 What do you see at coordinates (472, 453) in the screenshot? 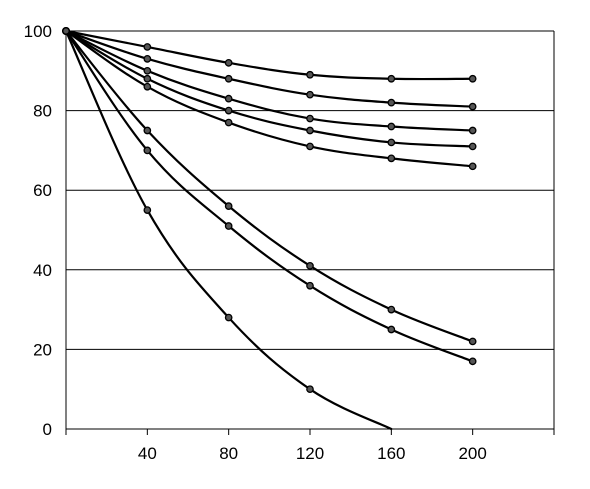
I see `x-tick-label-200: 200` at bounding box center [472, 453].